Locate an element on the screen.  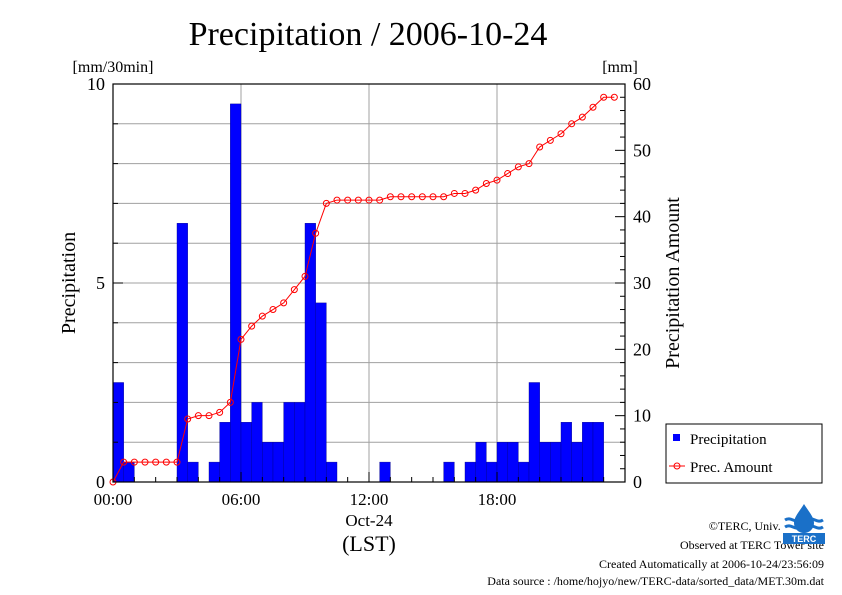
x-tick-label: 00:00 is located at coordinates (113, 499).